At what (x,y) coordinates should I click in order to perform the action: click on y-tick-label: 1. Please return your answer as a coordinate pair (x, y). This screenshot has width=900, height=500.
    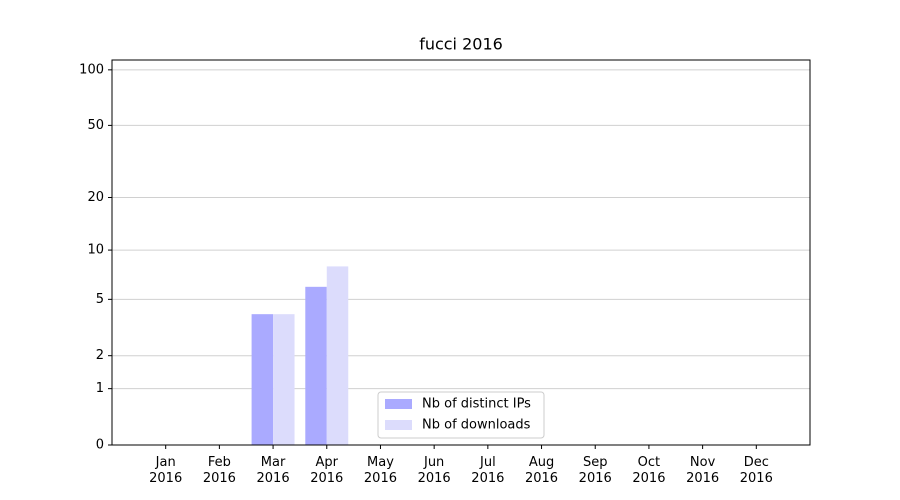
    Looking at the image, I should click on (100, 388).